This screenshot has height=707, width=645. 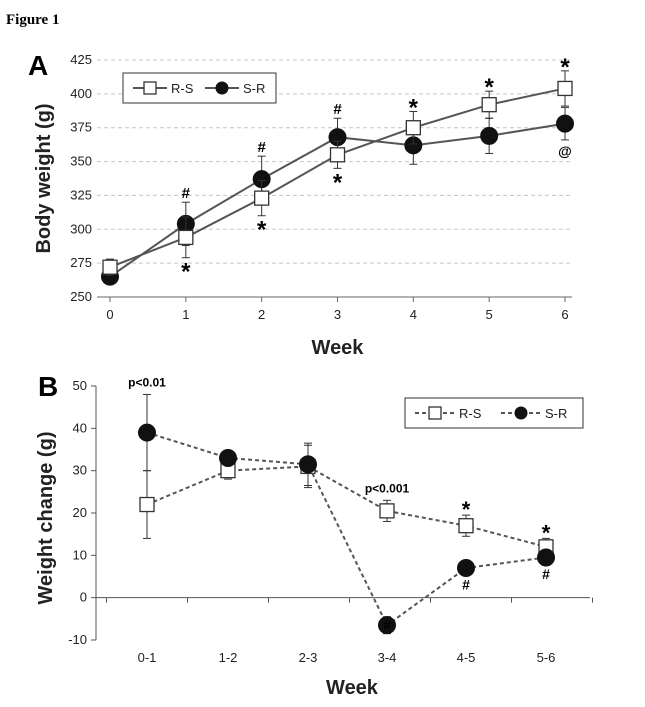 What do you see at coordinates (80, 385) in the screenshot?
I see `y-tick-label: 50` at bounding box center [80, 385].